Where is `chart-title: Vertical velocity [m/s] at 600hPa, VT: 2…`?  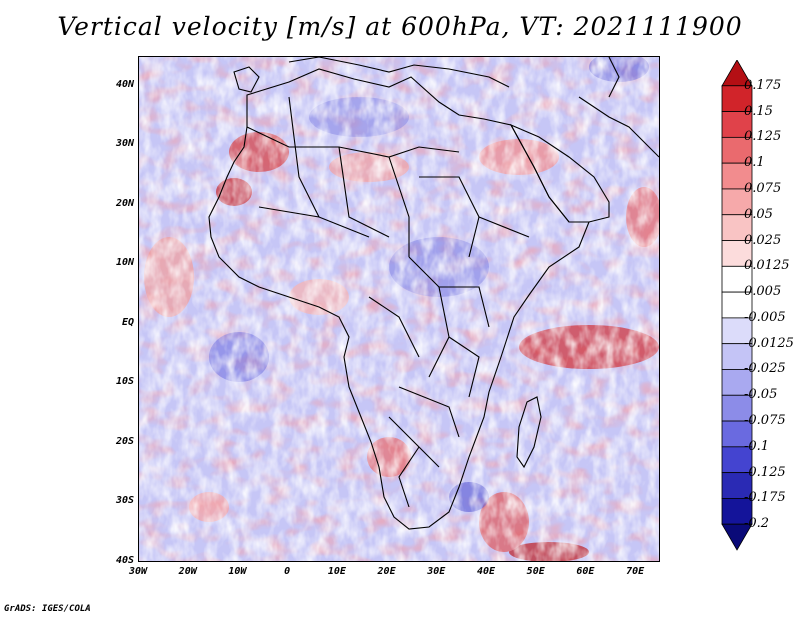
chart-title: Vertical velocity [m/s] at 600hPa, VT: 2… is located at coordinates (400, 26).